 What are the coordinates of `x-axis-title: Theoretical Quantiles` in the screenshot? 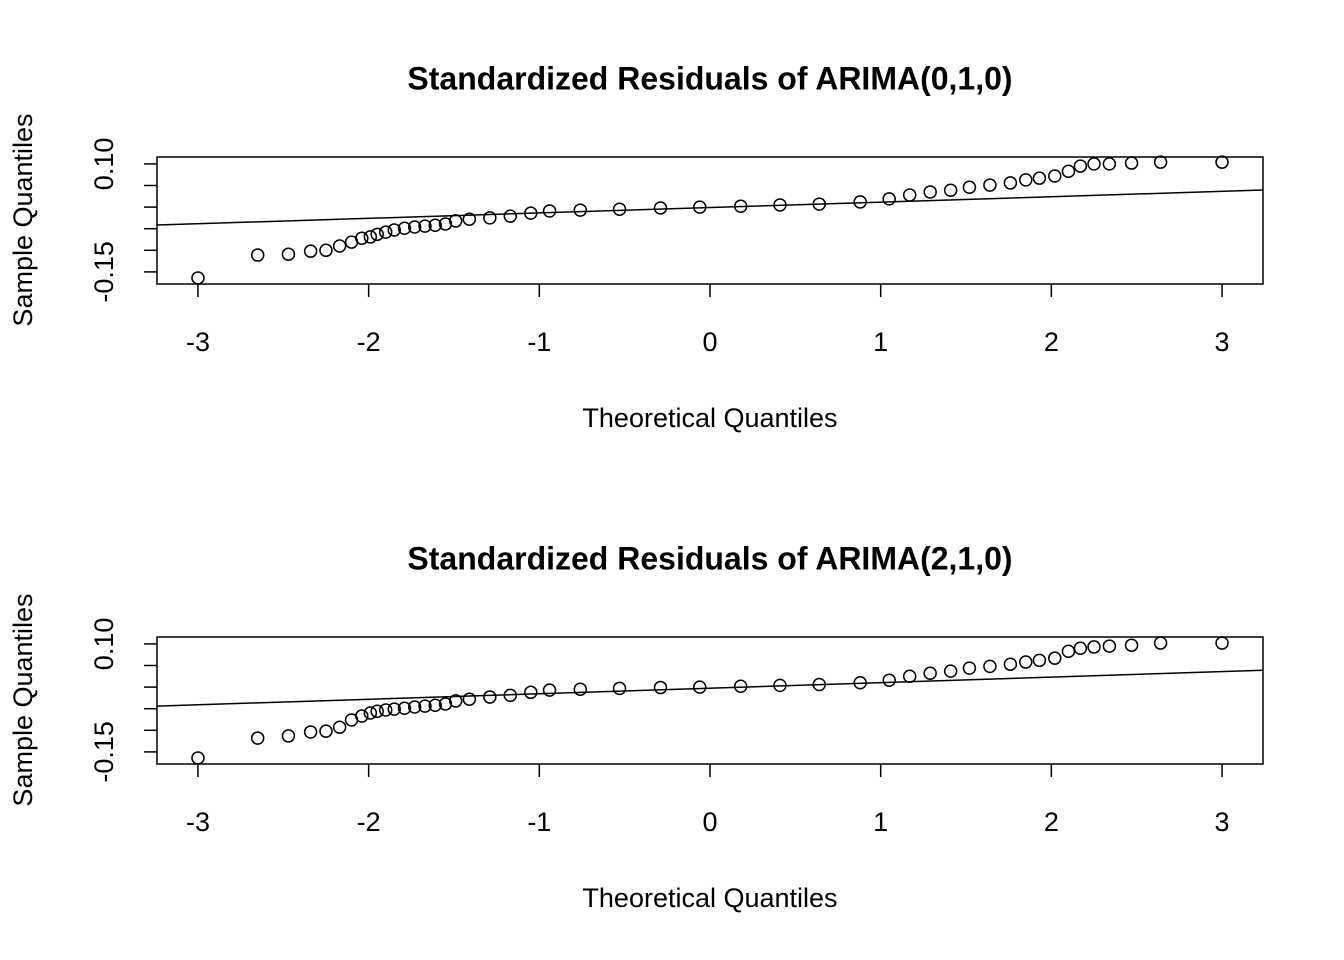 It's located at (709, 898).